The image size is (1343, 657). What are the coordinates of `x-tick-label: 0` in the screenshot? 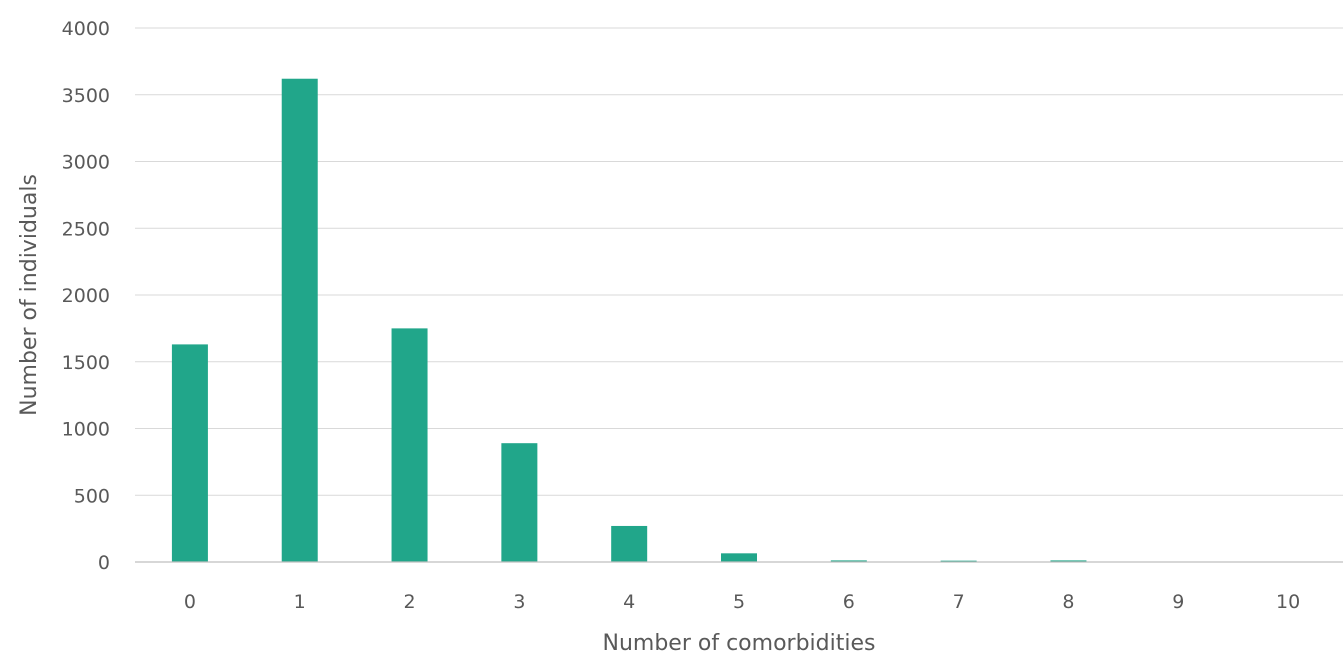 It's located at (190, 602).